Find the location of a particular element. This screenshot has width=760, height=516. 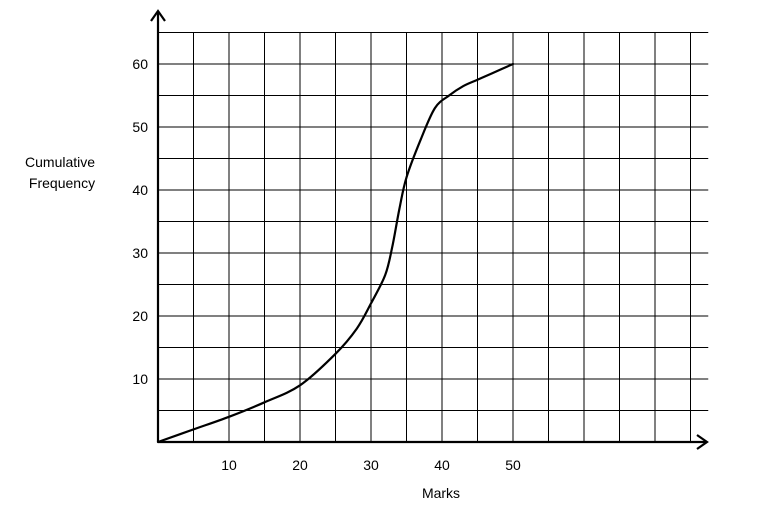

x-axis-arrow is located at coordinates (702, 442).